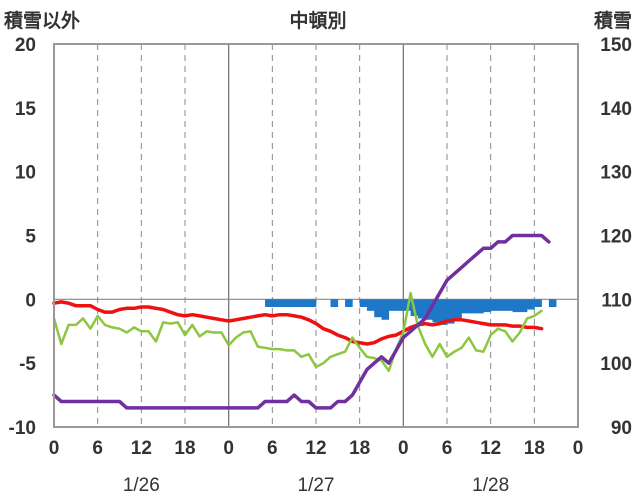  I want to click on y-tick-right: 120, so click(616, 237).